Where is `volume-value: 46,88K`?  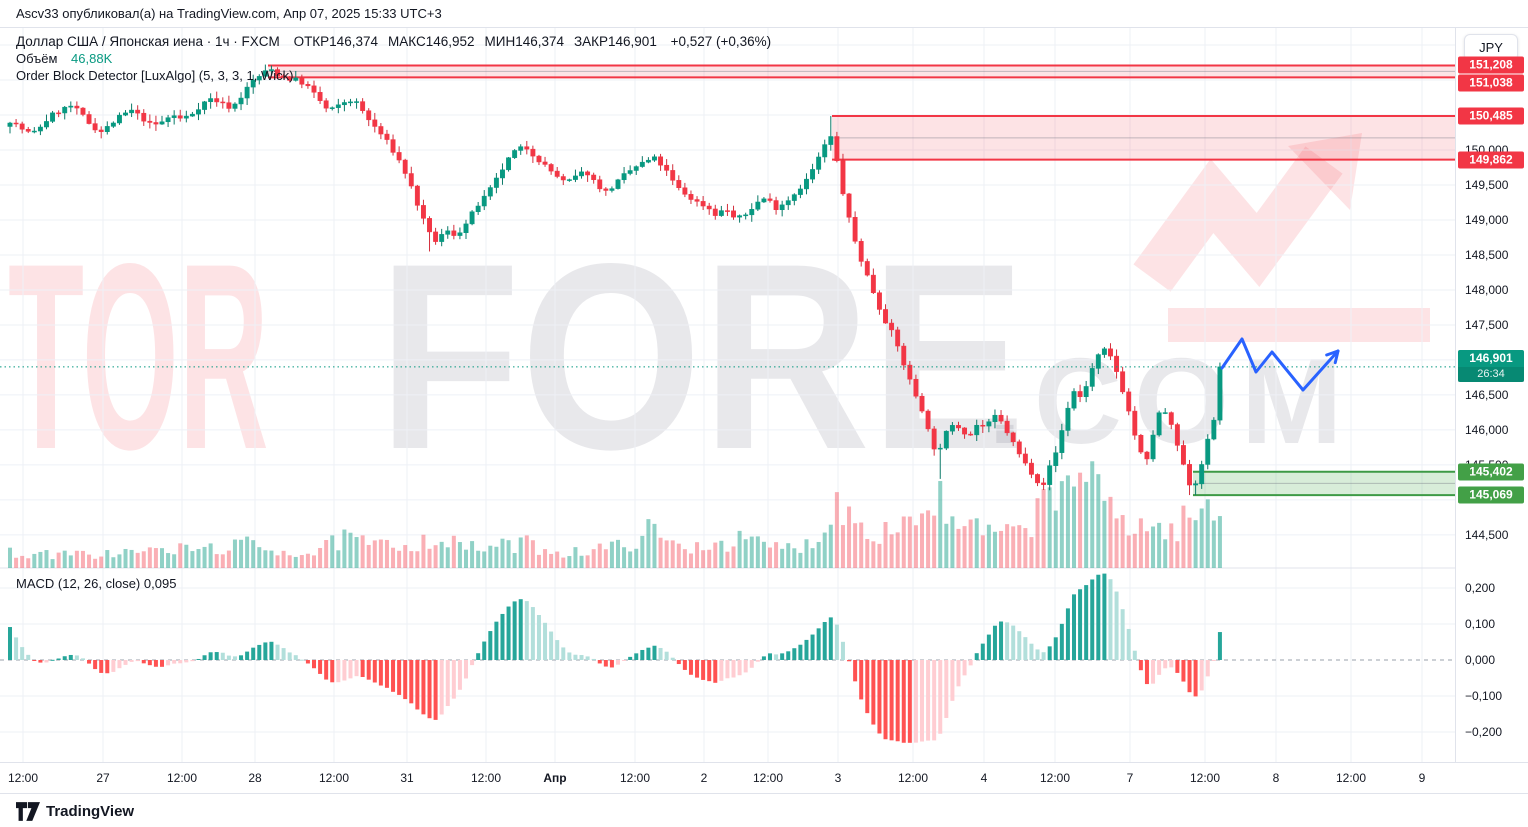 volume-value: 46,88K is located at coordinates (92, 58).